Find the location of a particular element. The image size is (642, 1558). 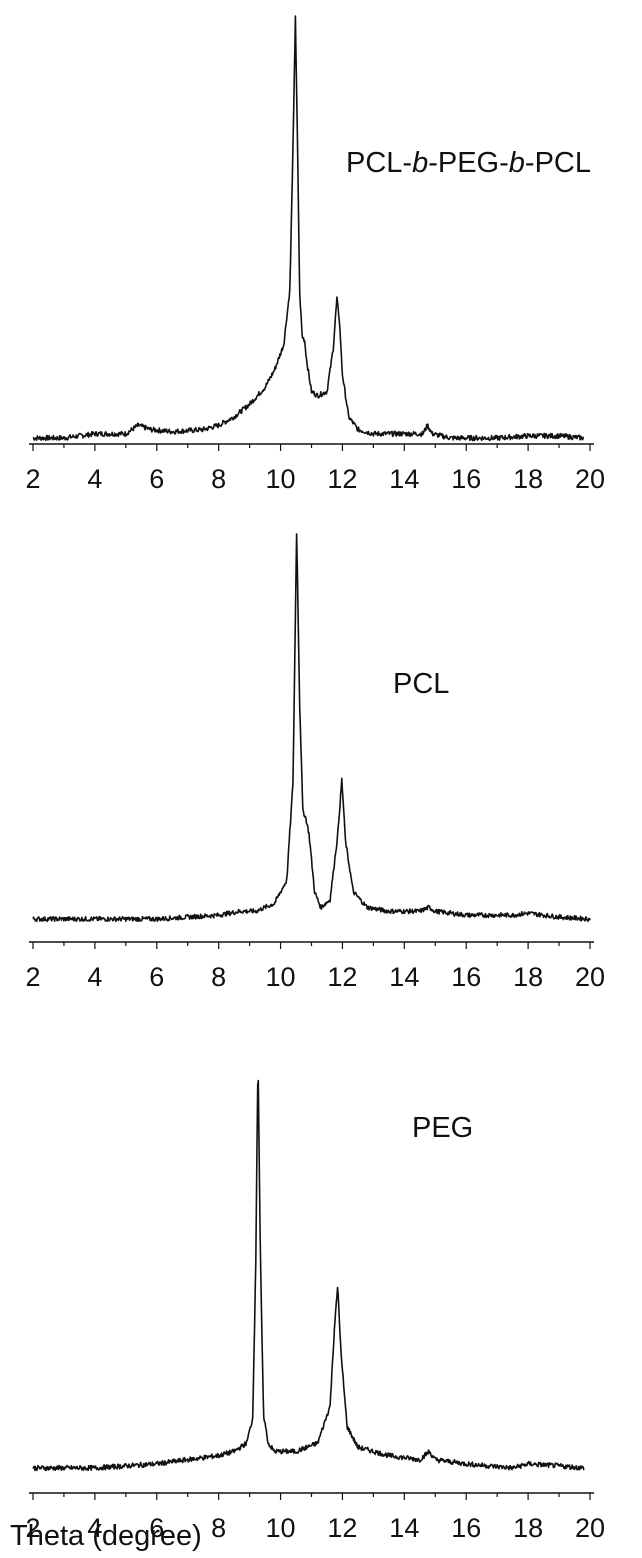

series-label-part: -PCL is located at coordinates (558, 163).